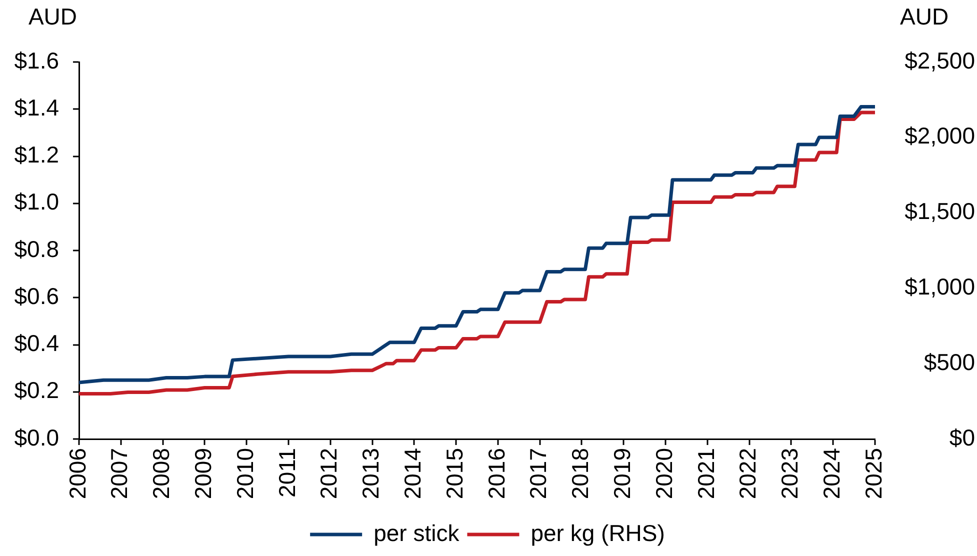  Describe the element at coordinates (538, 474) in the screenshot. I see `x-tick-label: 2017` at that location.